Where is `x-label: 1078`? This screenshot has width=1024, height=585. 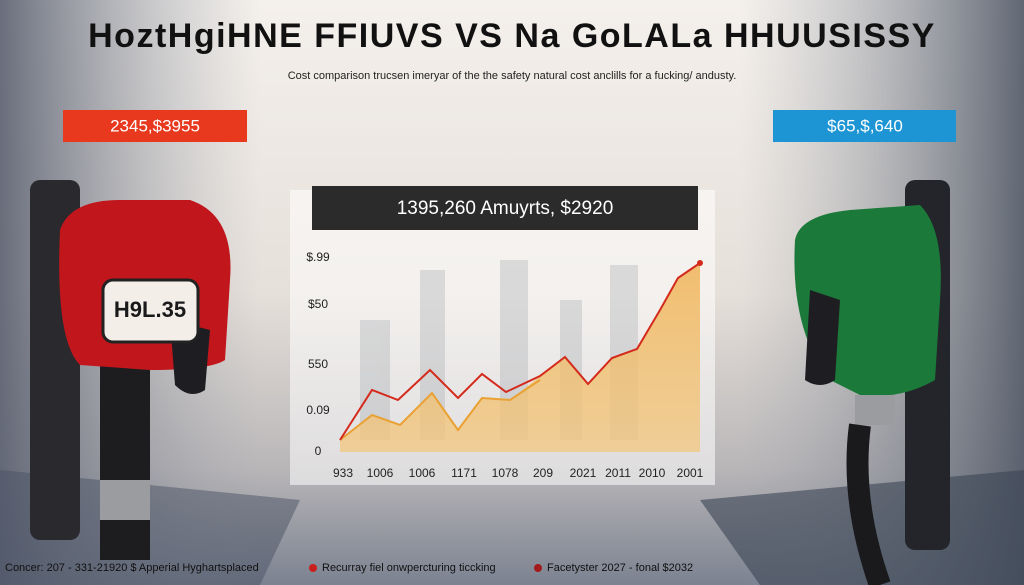 x-label: 1078 is located at coordinates (505, 473).